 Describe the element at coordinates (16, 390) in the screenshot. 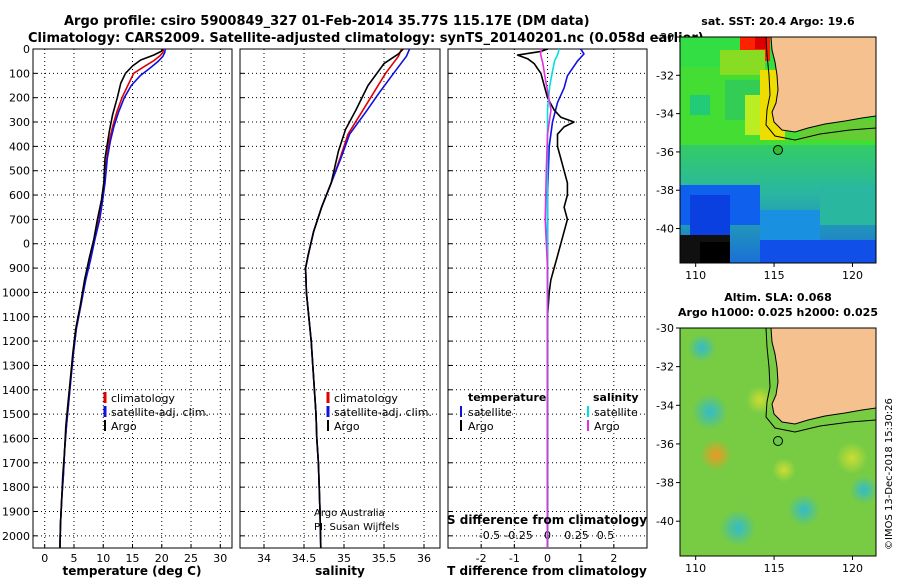

I see `depth-tick-label: 1400` at that location.